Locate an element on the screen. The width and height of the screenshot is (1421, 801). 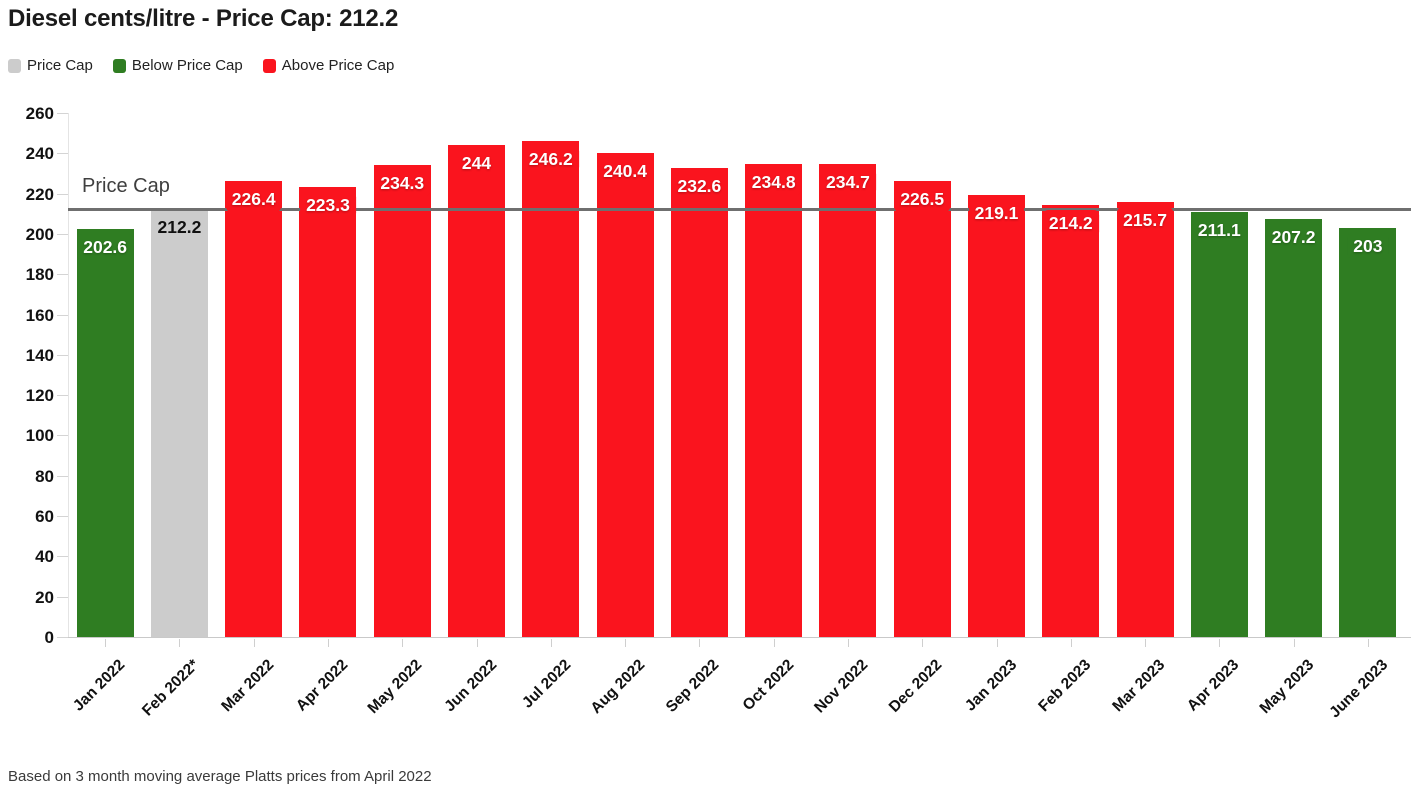
bar-value-label: 232.6 is located at coordinates (699, 186).